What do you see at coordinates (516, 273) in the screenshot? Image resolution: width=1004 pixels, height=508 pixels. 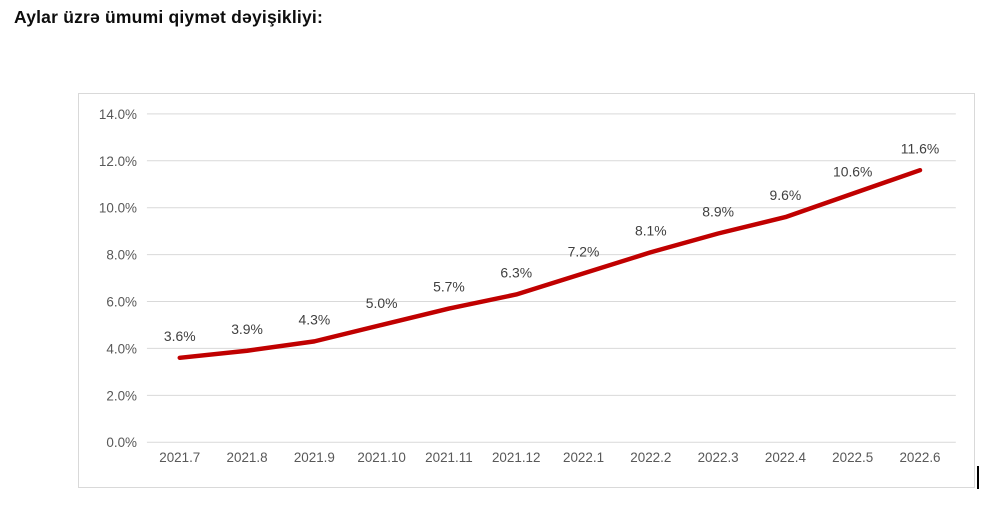 I see `data-label: 6.3%` at bounding box center [516, 273].